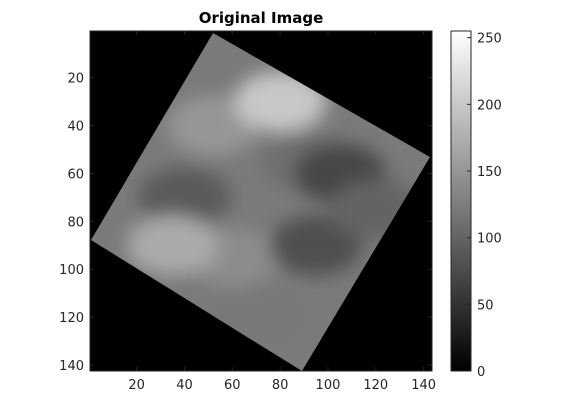 The width and height of the screenshot is (570, 418). What do you see at coordinates (261, 18) in the screenshot?
I see `chart-title: Original Image` at bounding box center [261, 18].